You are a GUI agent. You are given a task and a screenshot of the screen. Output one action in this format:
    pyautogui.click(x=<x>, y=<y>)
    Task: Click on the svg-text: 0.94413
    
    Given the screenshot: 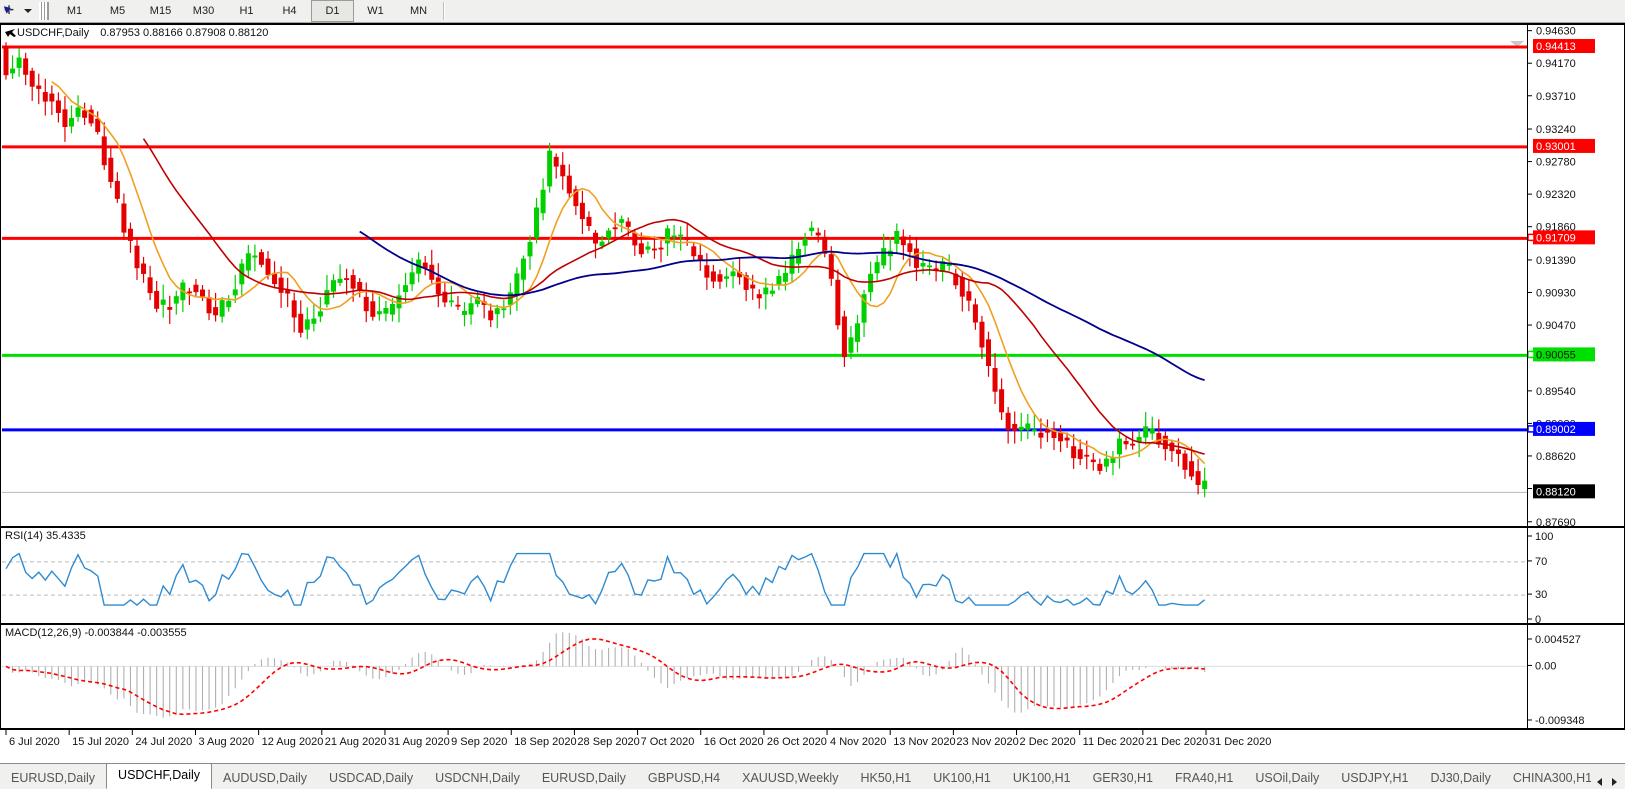 What is the action you would take?
    pyautogui.click(x=1556, y=47)
    